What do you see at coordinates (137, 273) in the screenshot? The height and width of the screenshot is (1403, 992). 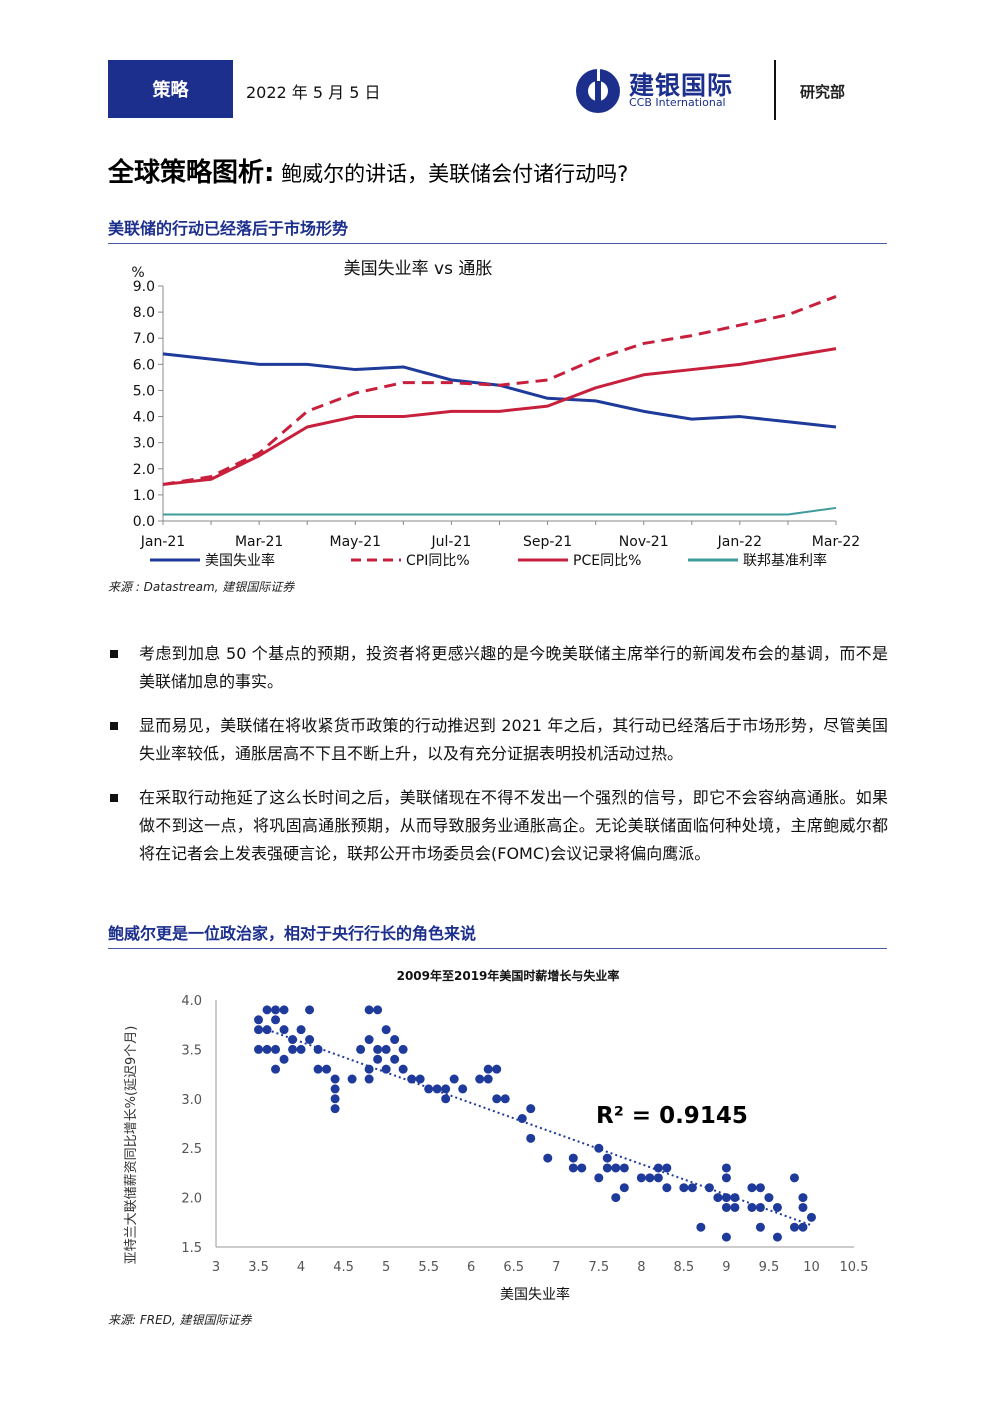 I see `chart1-y-unit: %` at bounding box center [137, 273].